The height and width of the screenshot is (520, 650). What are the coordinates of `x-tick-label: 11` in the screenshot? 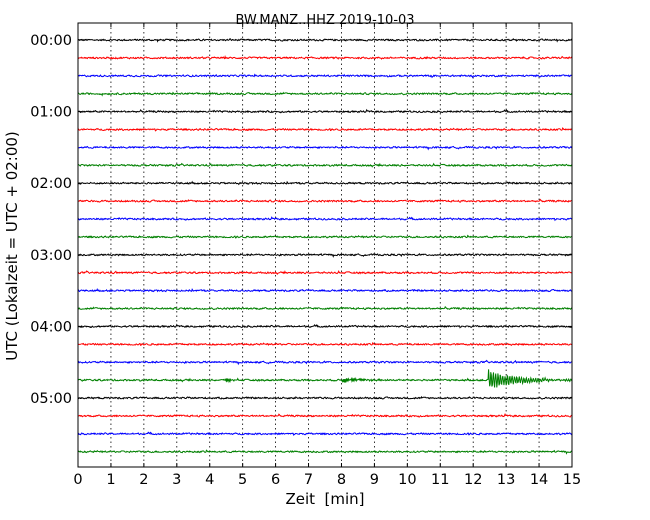 It's located at (440, 480).